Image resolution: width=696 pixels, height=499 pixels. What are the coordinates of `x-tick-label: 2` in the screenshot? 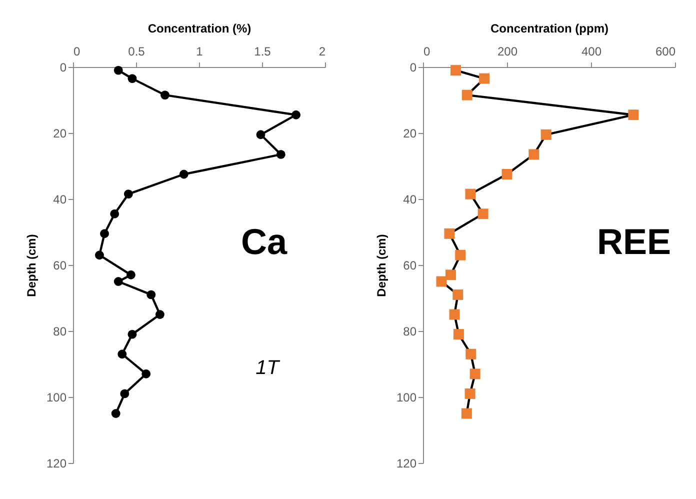 It's located at (322, 51).